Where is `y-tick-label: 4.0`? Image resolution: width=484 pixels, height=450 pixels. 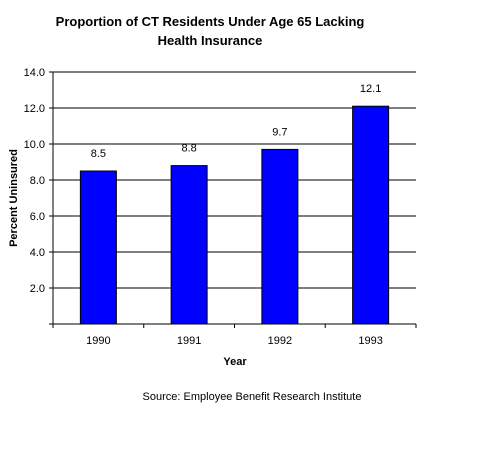
y-tick-label: 4.0 is located at coordinates (37, 253).